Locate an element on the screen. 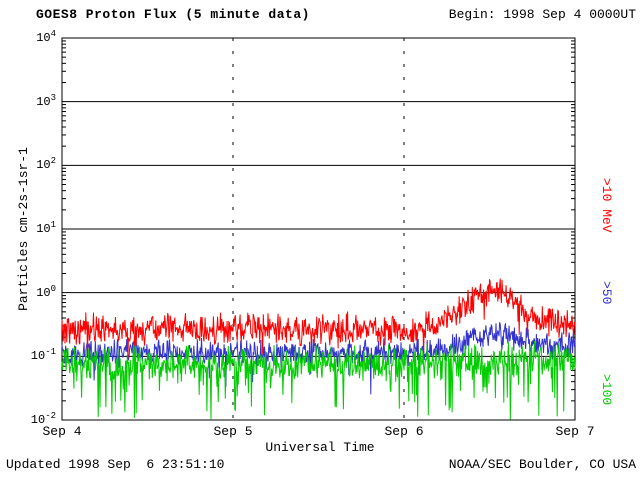 Image resolution: width=640 pixels, height=480 pixels. x-tick-label: Sep 4 is located at coordinates (62, 431).